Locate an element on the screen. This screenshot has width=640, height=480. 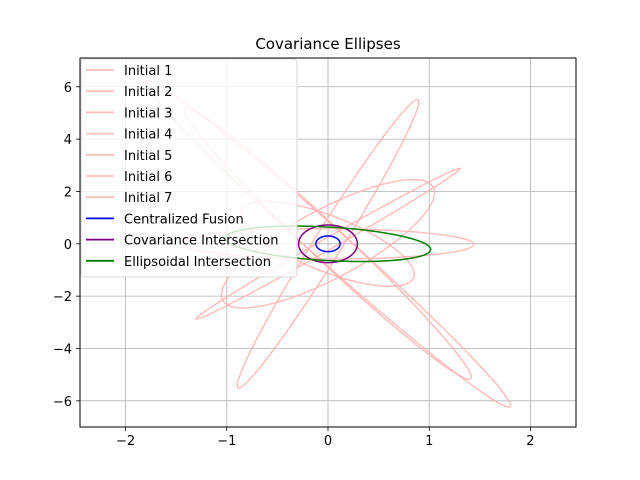
initial-4-legend-label: Initial 4 is located at coordinates (148, 135).